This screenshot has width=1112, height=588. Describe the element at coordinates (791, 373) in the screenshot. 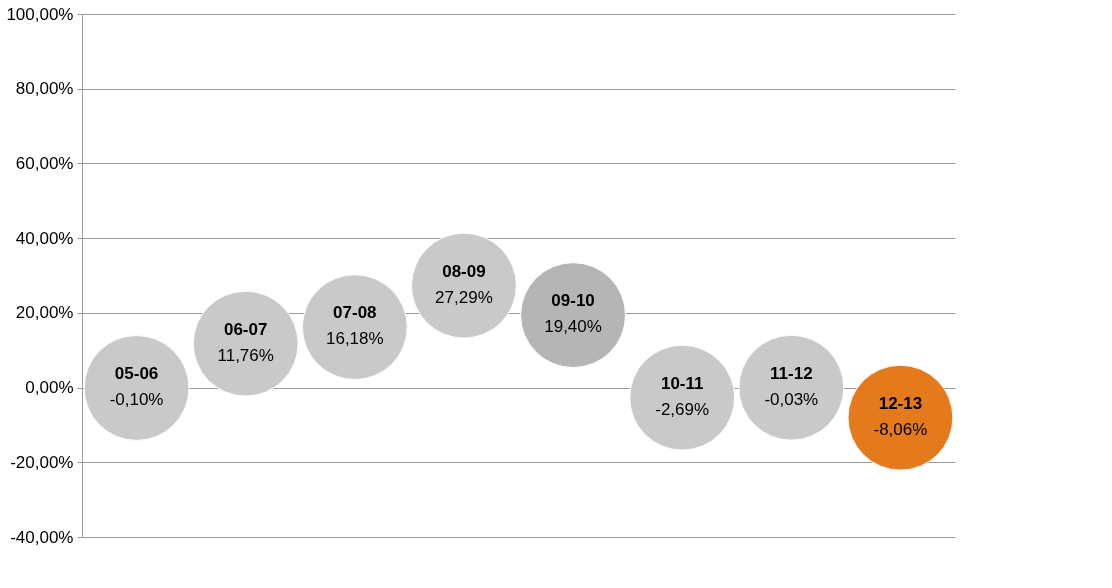

I see `x-tick-label: 11-12` at that location.